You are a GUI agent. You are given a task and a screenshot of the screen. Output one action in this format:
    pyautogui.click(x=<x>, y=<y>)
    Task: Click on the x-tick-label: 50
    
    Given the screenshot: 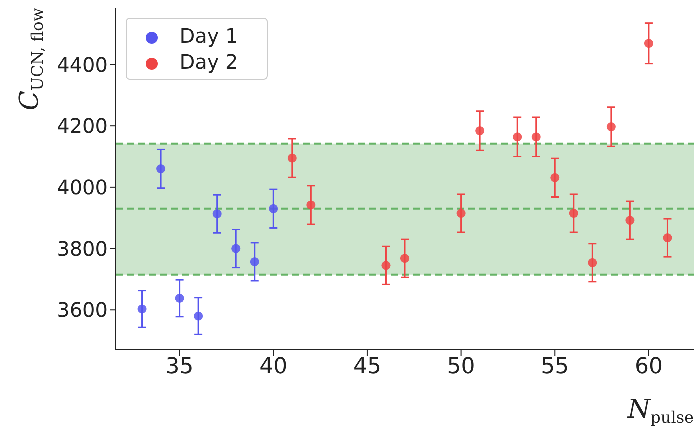 What is the action you would take?
    pyautogui.click(x=461, y=367)
    